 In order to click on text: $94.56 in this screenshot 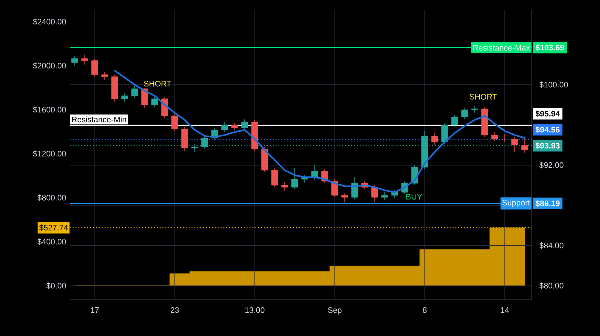, I will do `click(548, 130)`.